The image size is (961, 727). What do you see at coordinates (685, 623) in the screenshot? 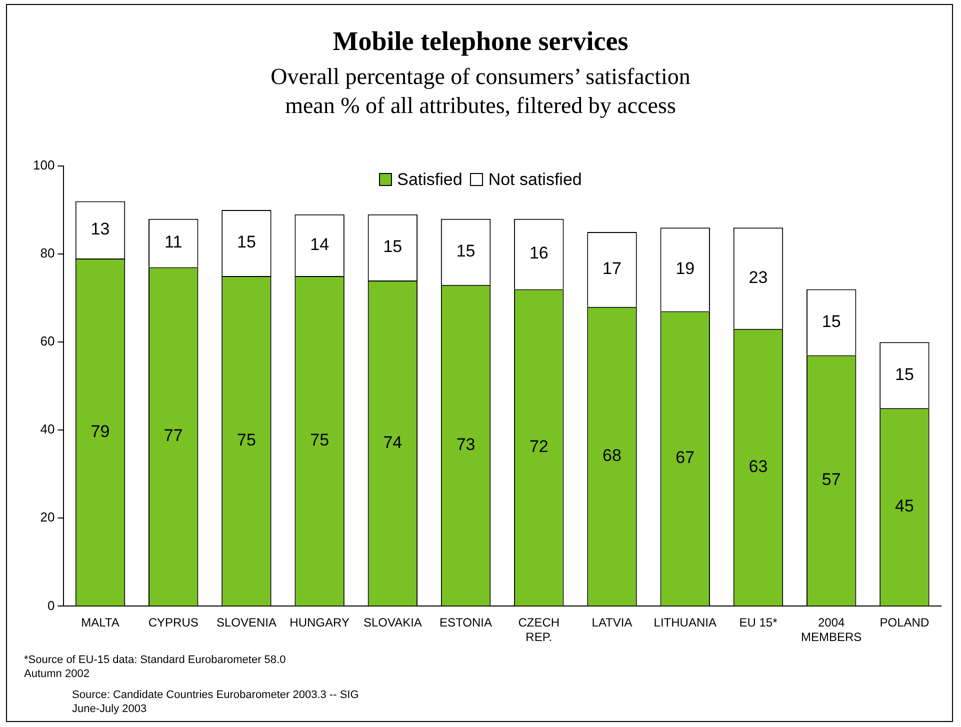
I see `x-tick-label: LITHUANIA` at bounding box center [685, 623].